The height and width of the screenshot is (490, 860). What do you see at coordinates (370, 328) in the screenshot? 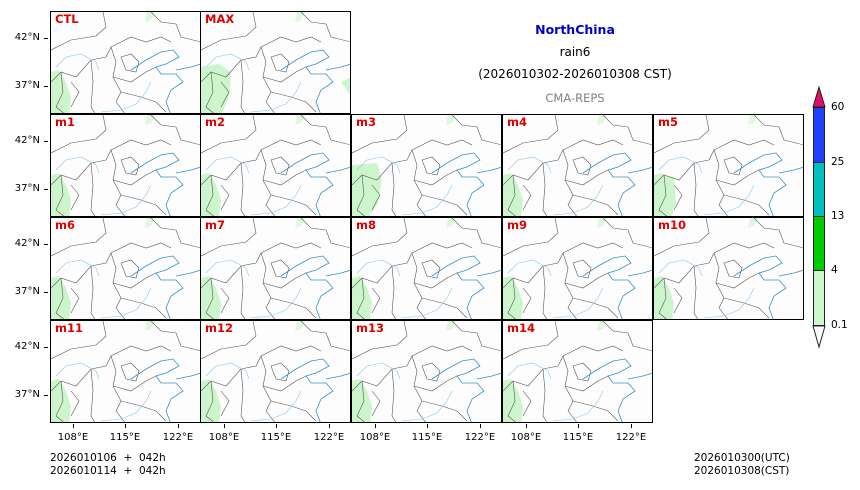
I see `panel-label: m13` at bounding box center [370, 328].